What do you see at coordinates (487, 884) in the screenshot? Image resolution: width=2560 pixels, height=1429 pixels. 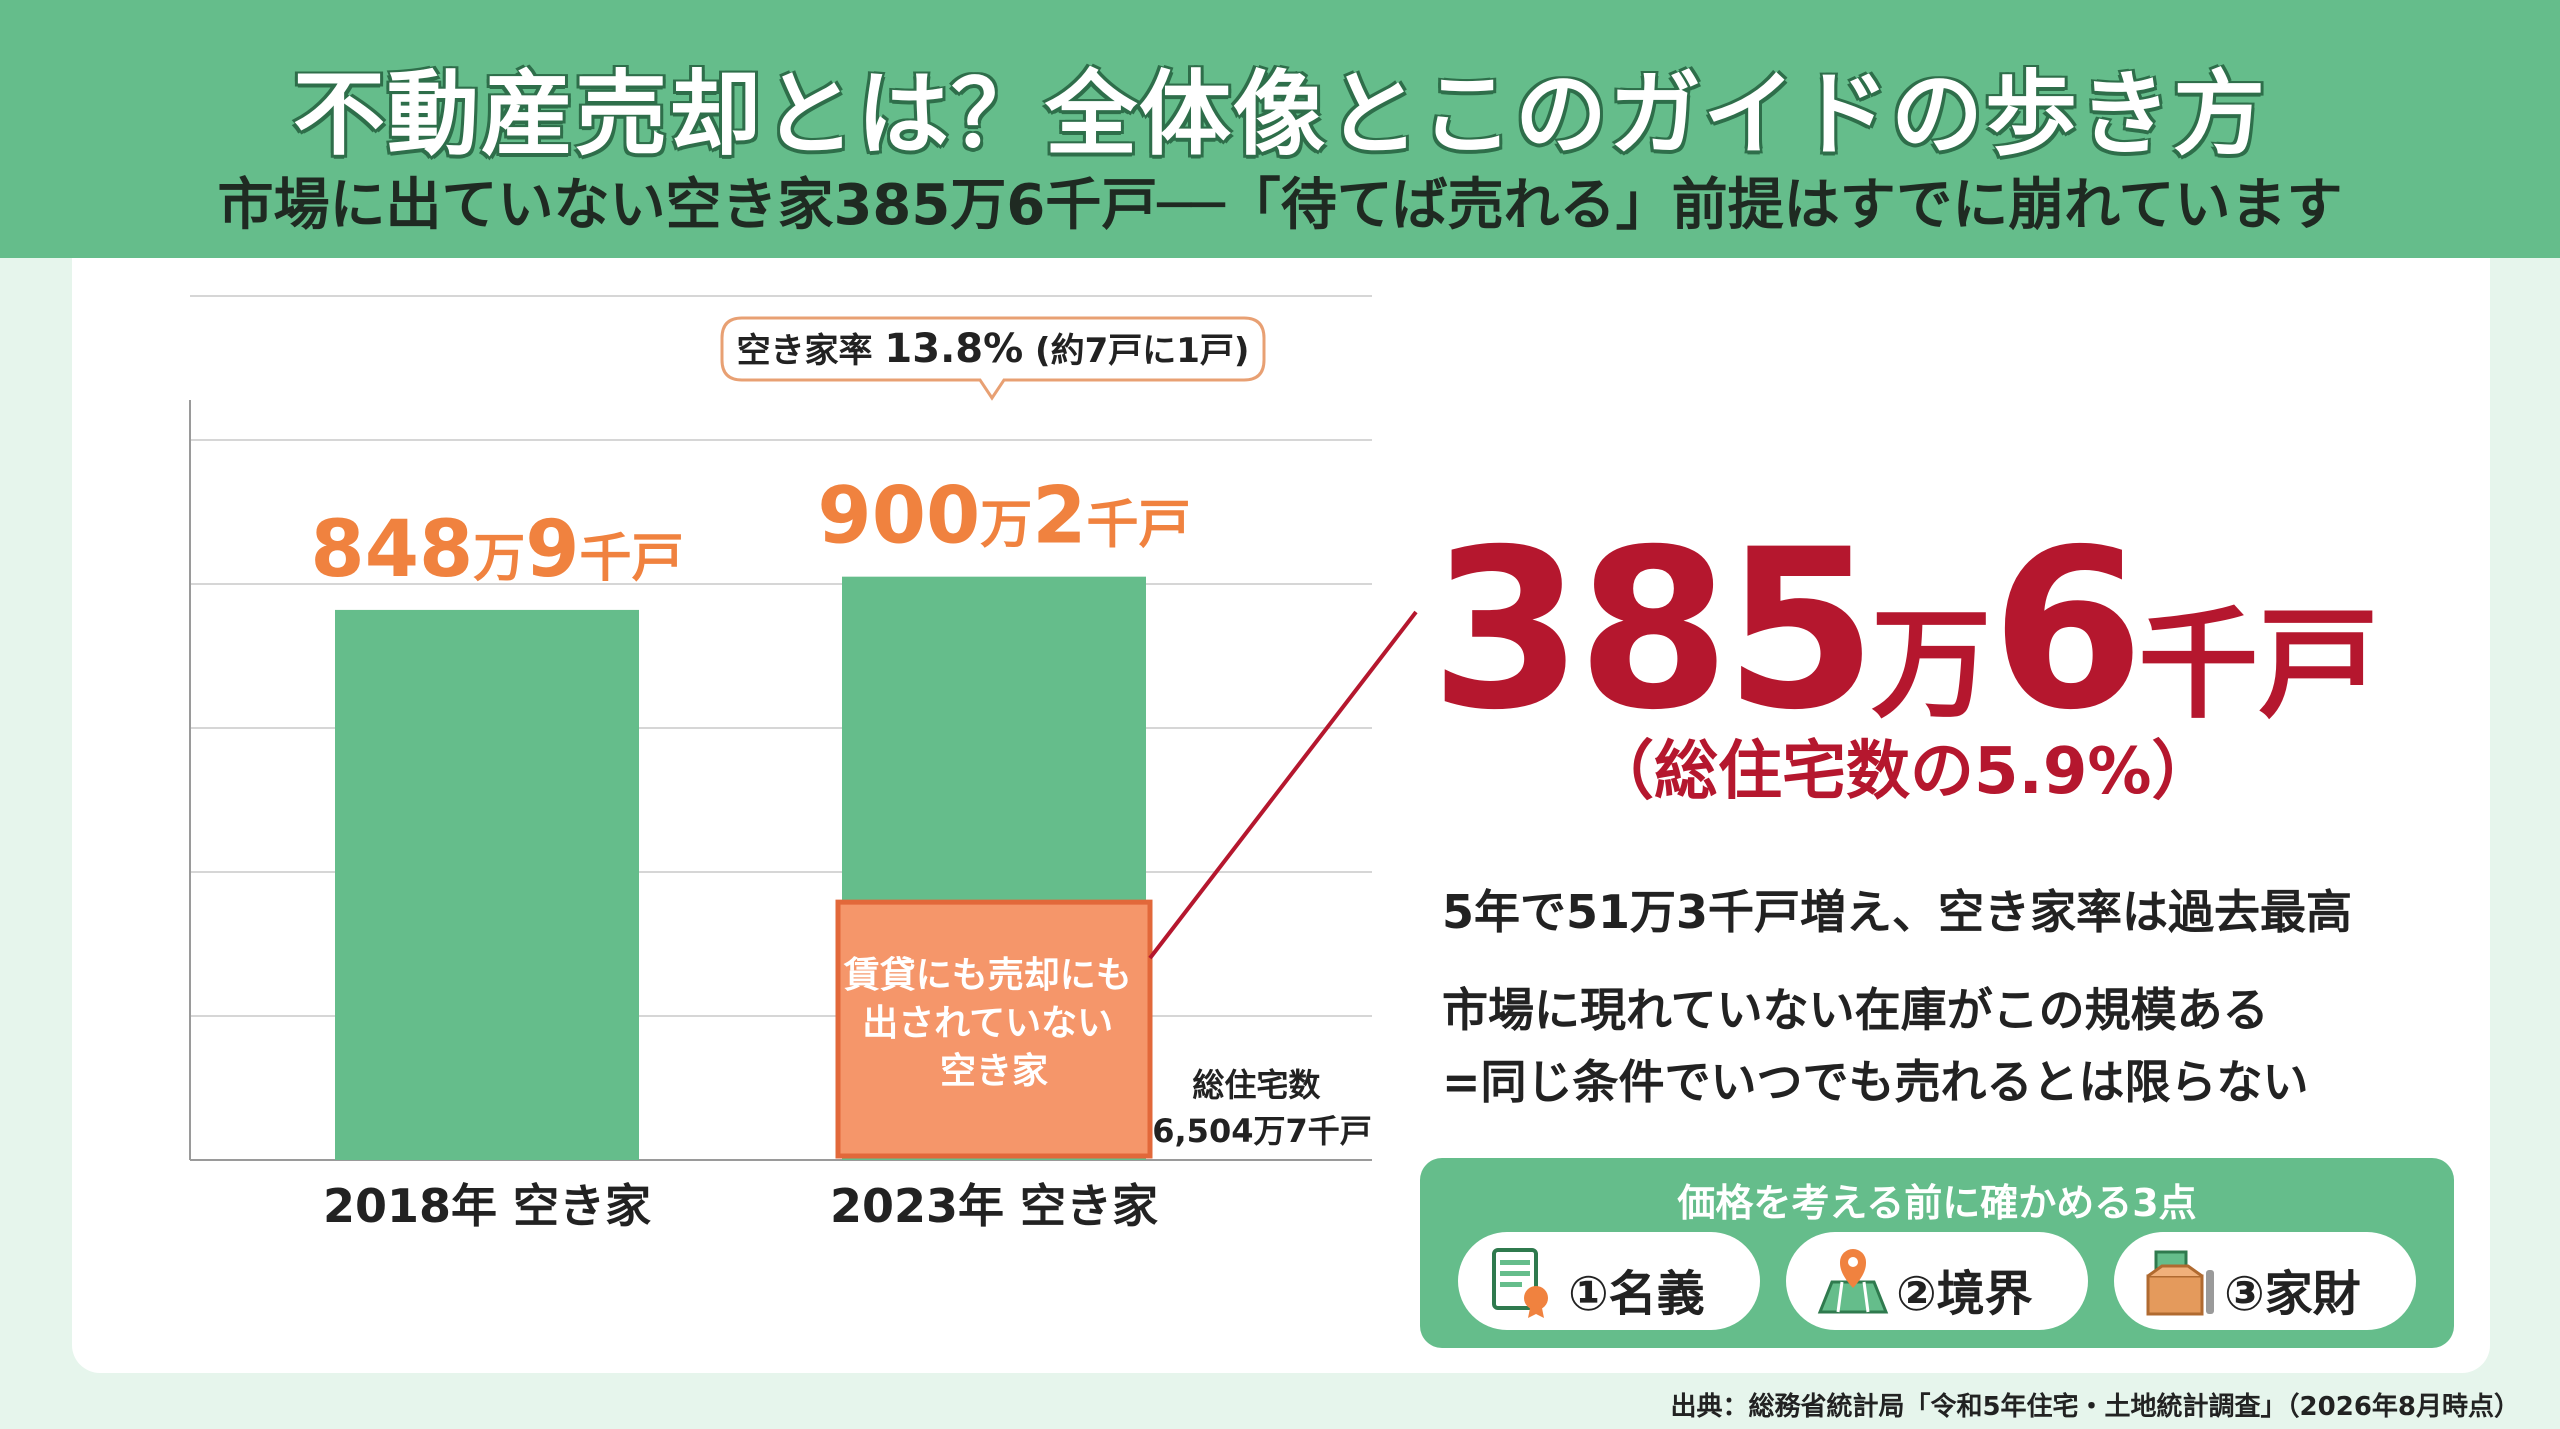 I see `bar-2018` at bounding box center [487, 884].